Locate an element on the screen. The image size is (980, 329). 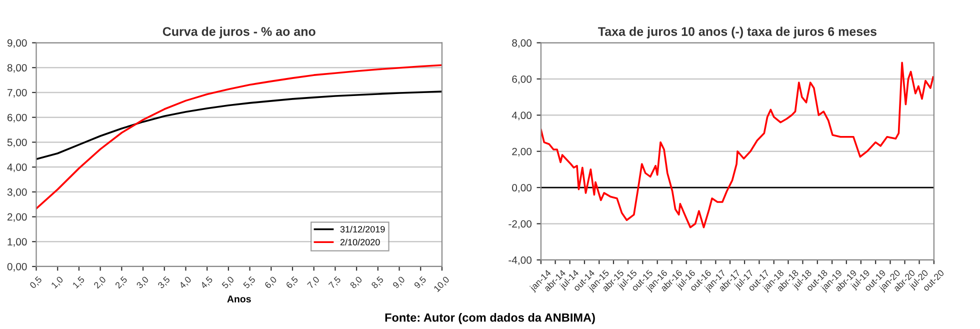
x-tick-label: 3,0 is located at coordinates (143, 283).